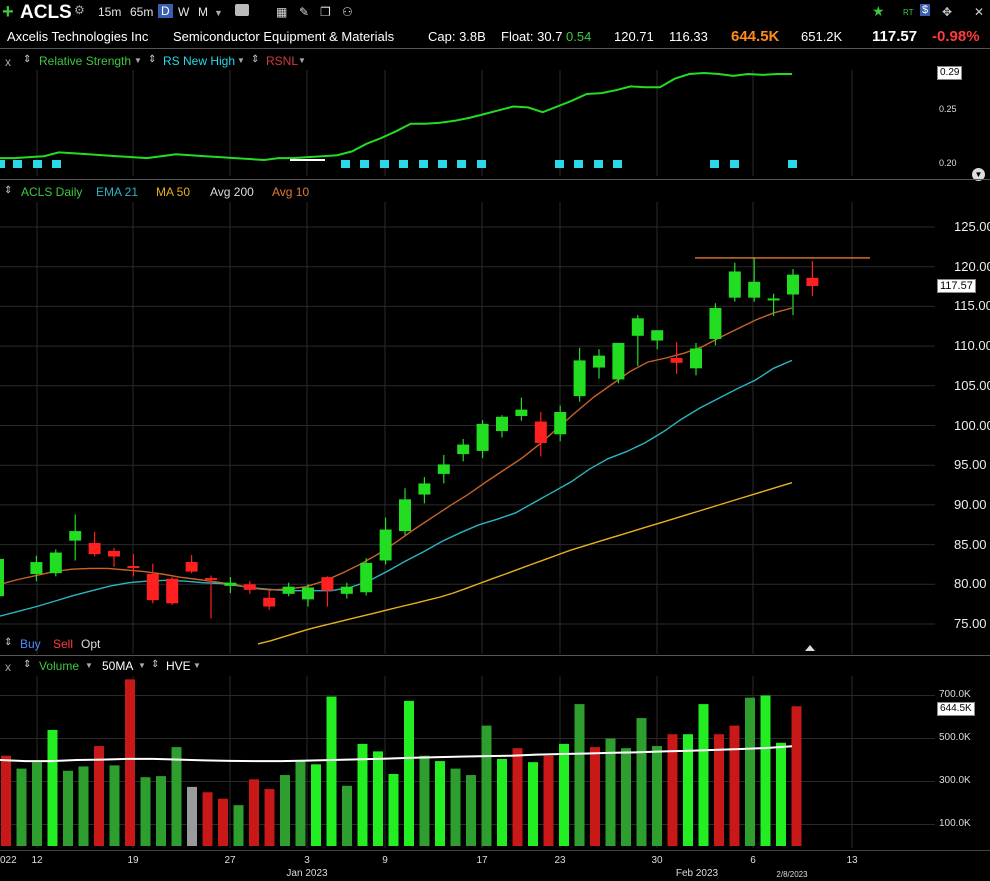  What do you see at coordinates (52, 192) in the screenshot?
I see `price-legend-daily: ACLS Daily` at bounding box center [52, 192].